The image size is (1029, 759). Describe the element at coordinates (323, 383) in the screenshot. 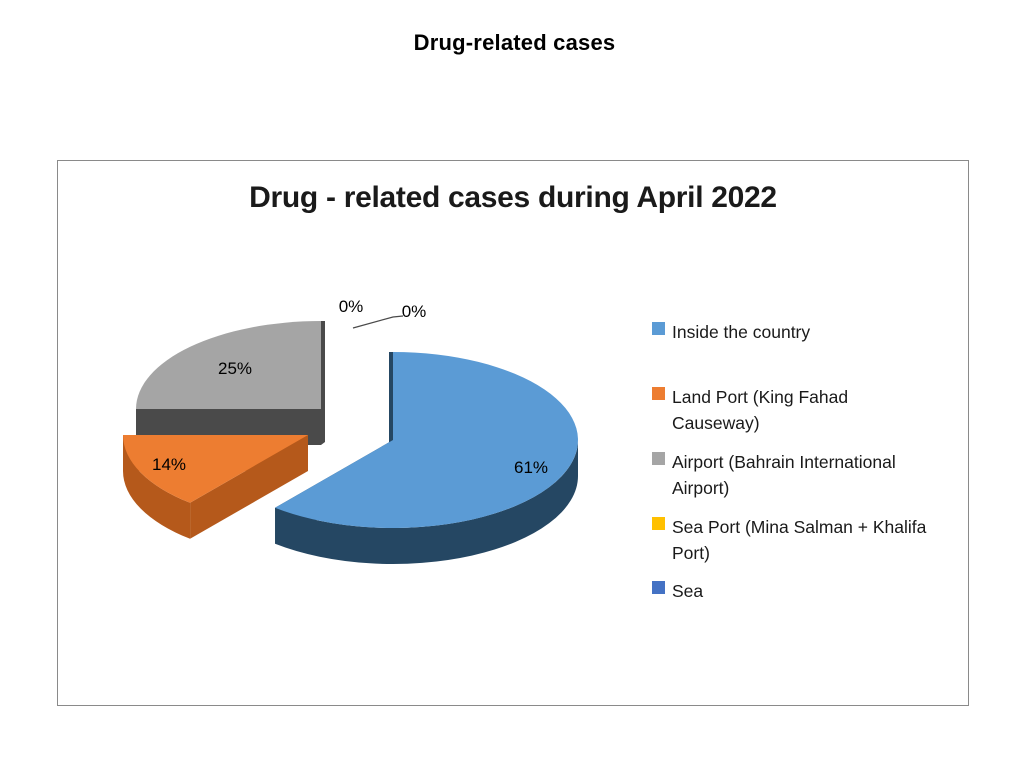

I see `pie-slice-cut-face` at that location.